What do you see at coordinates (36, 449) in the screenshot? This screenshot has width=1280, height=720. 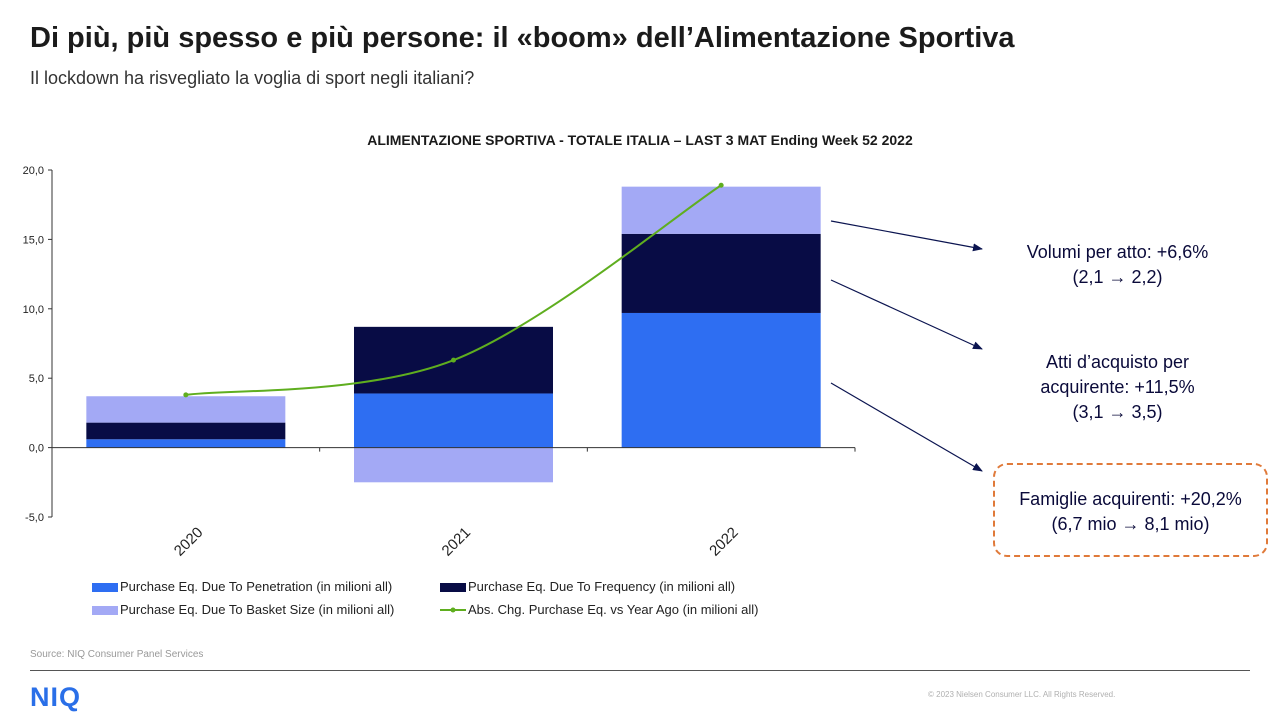 I see `y-tick-label: 0,0` at bounding box center [36, 449].